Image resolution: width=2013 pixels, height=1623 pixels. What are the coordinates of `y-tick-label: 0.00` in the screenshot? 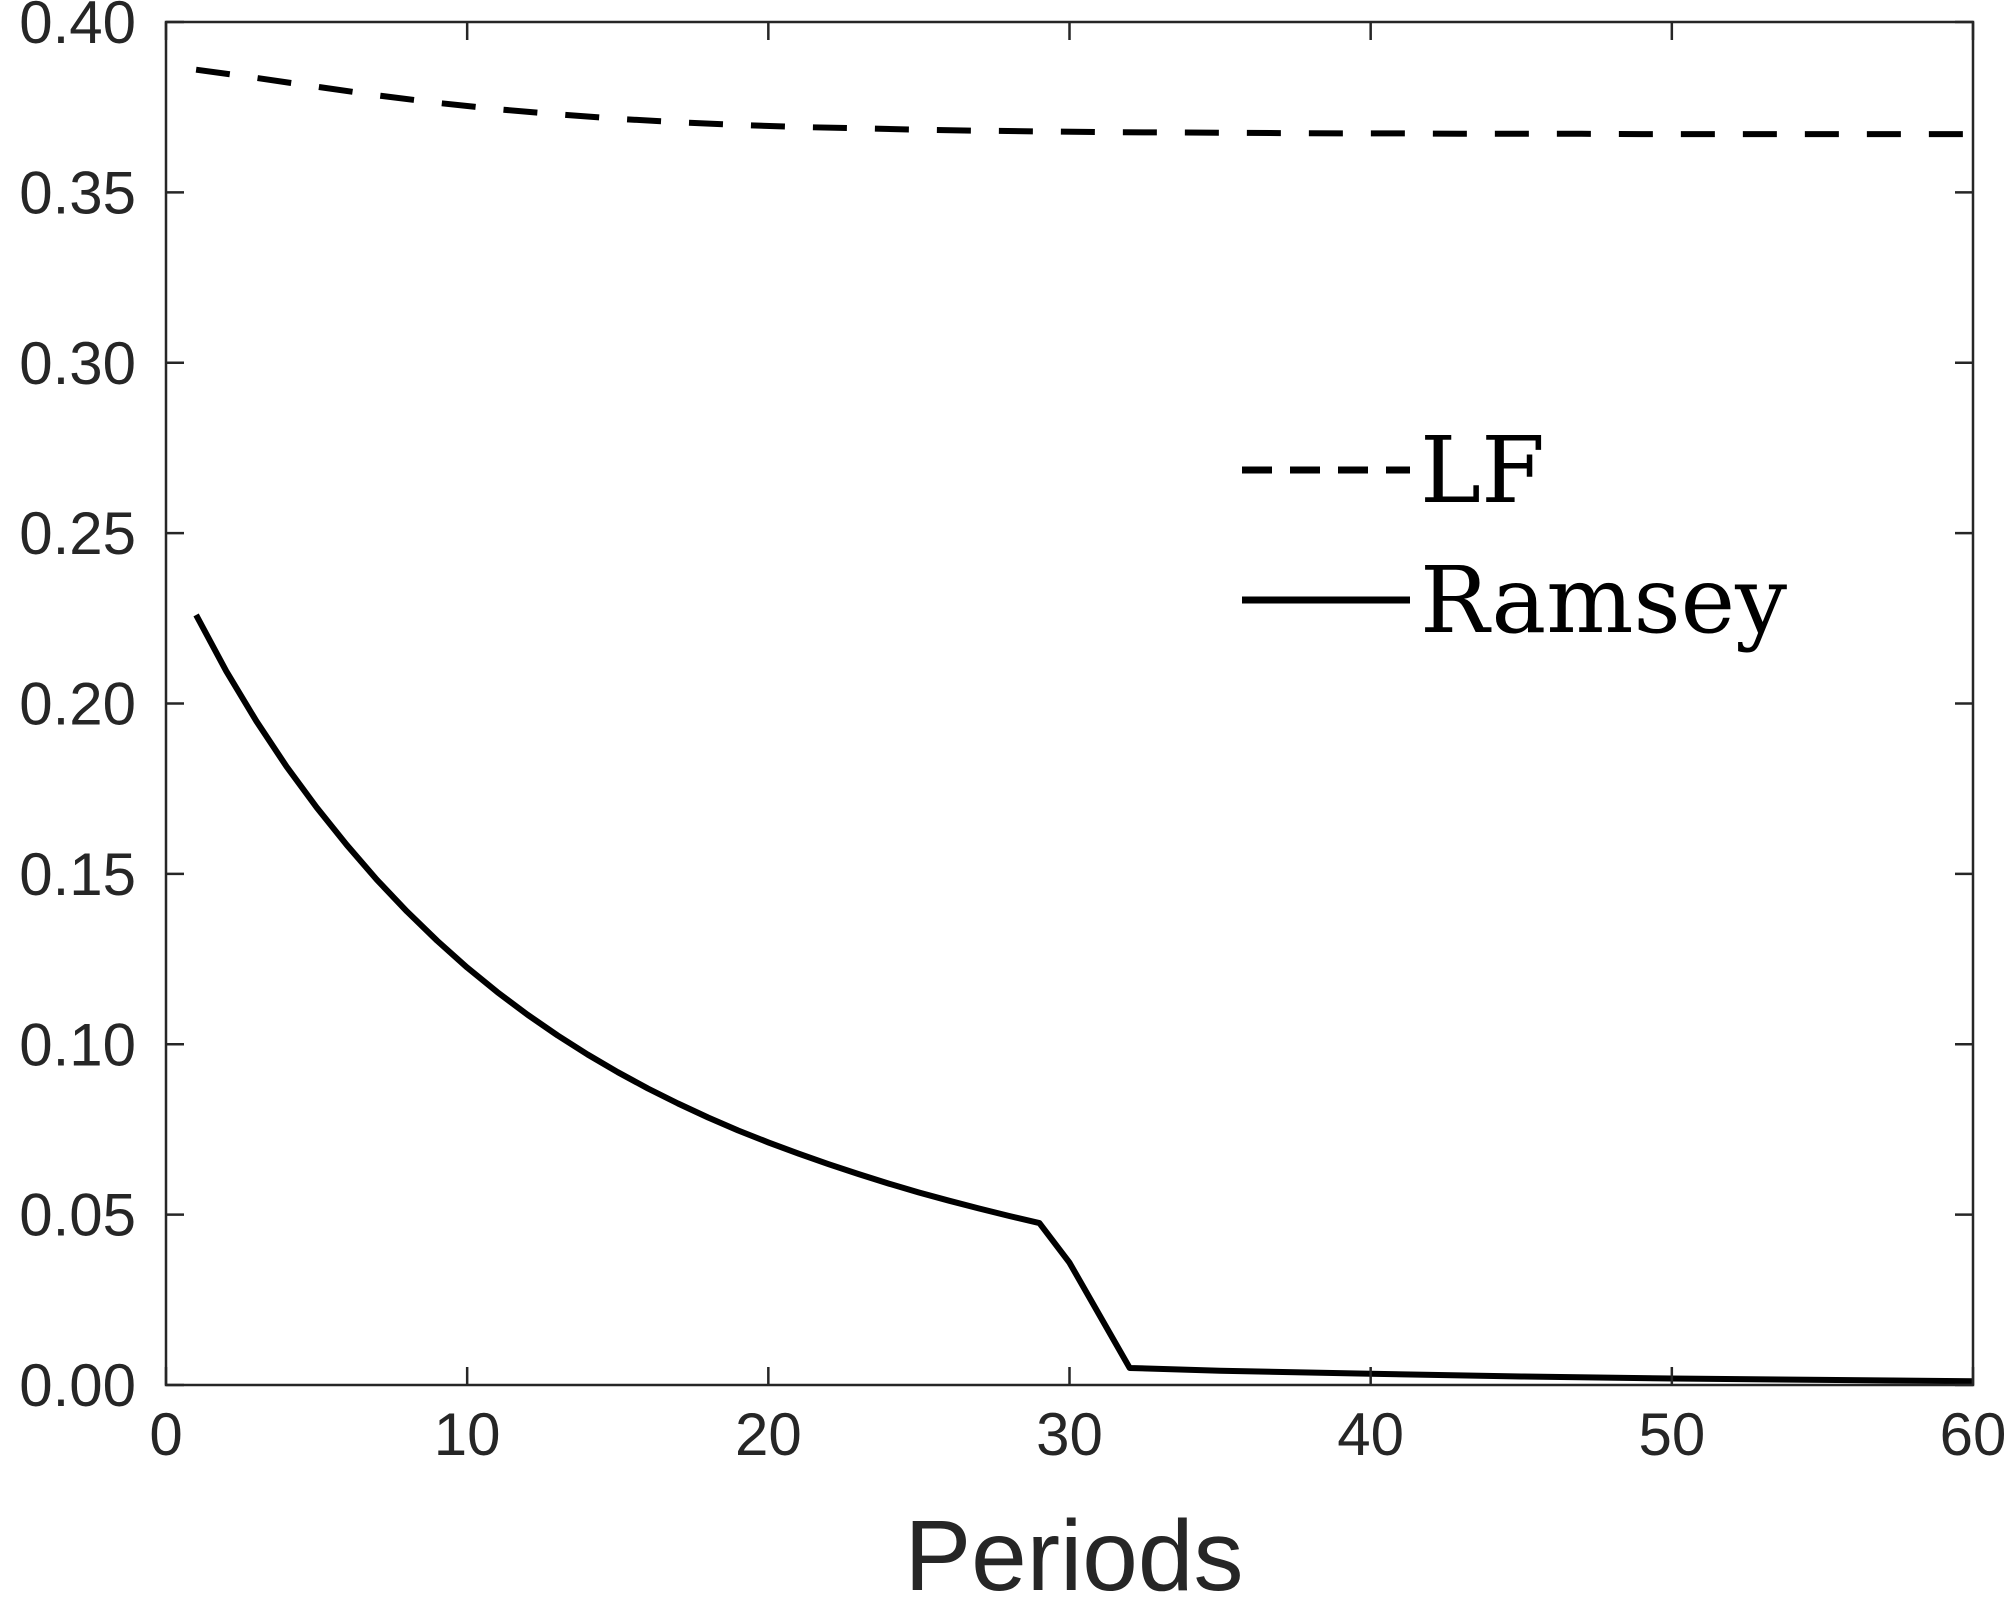 It's located at (77, 1385).